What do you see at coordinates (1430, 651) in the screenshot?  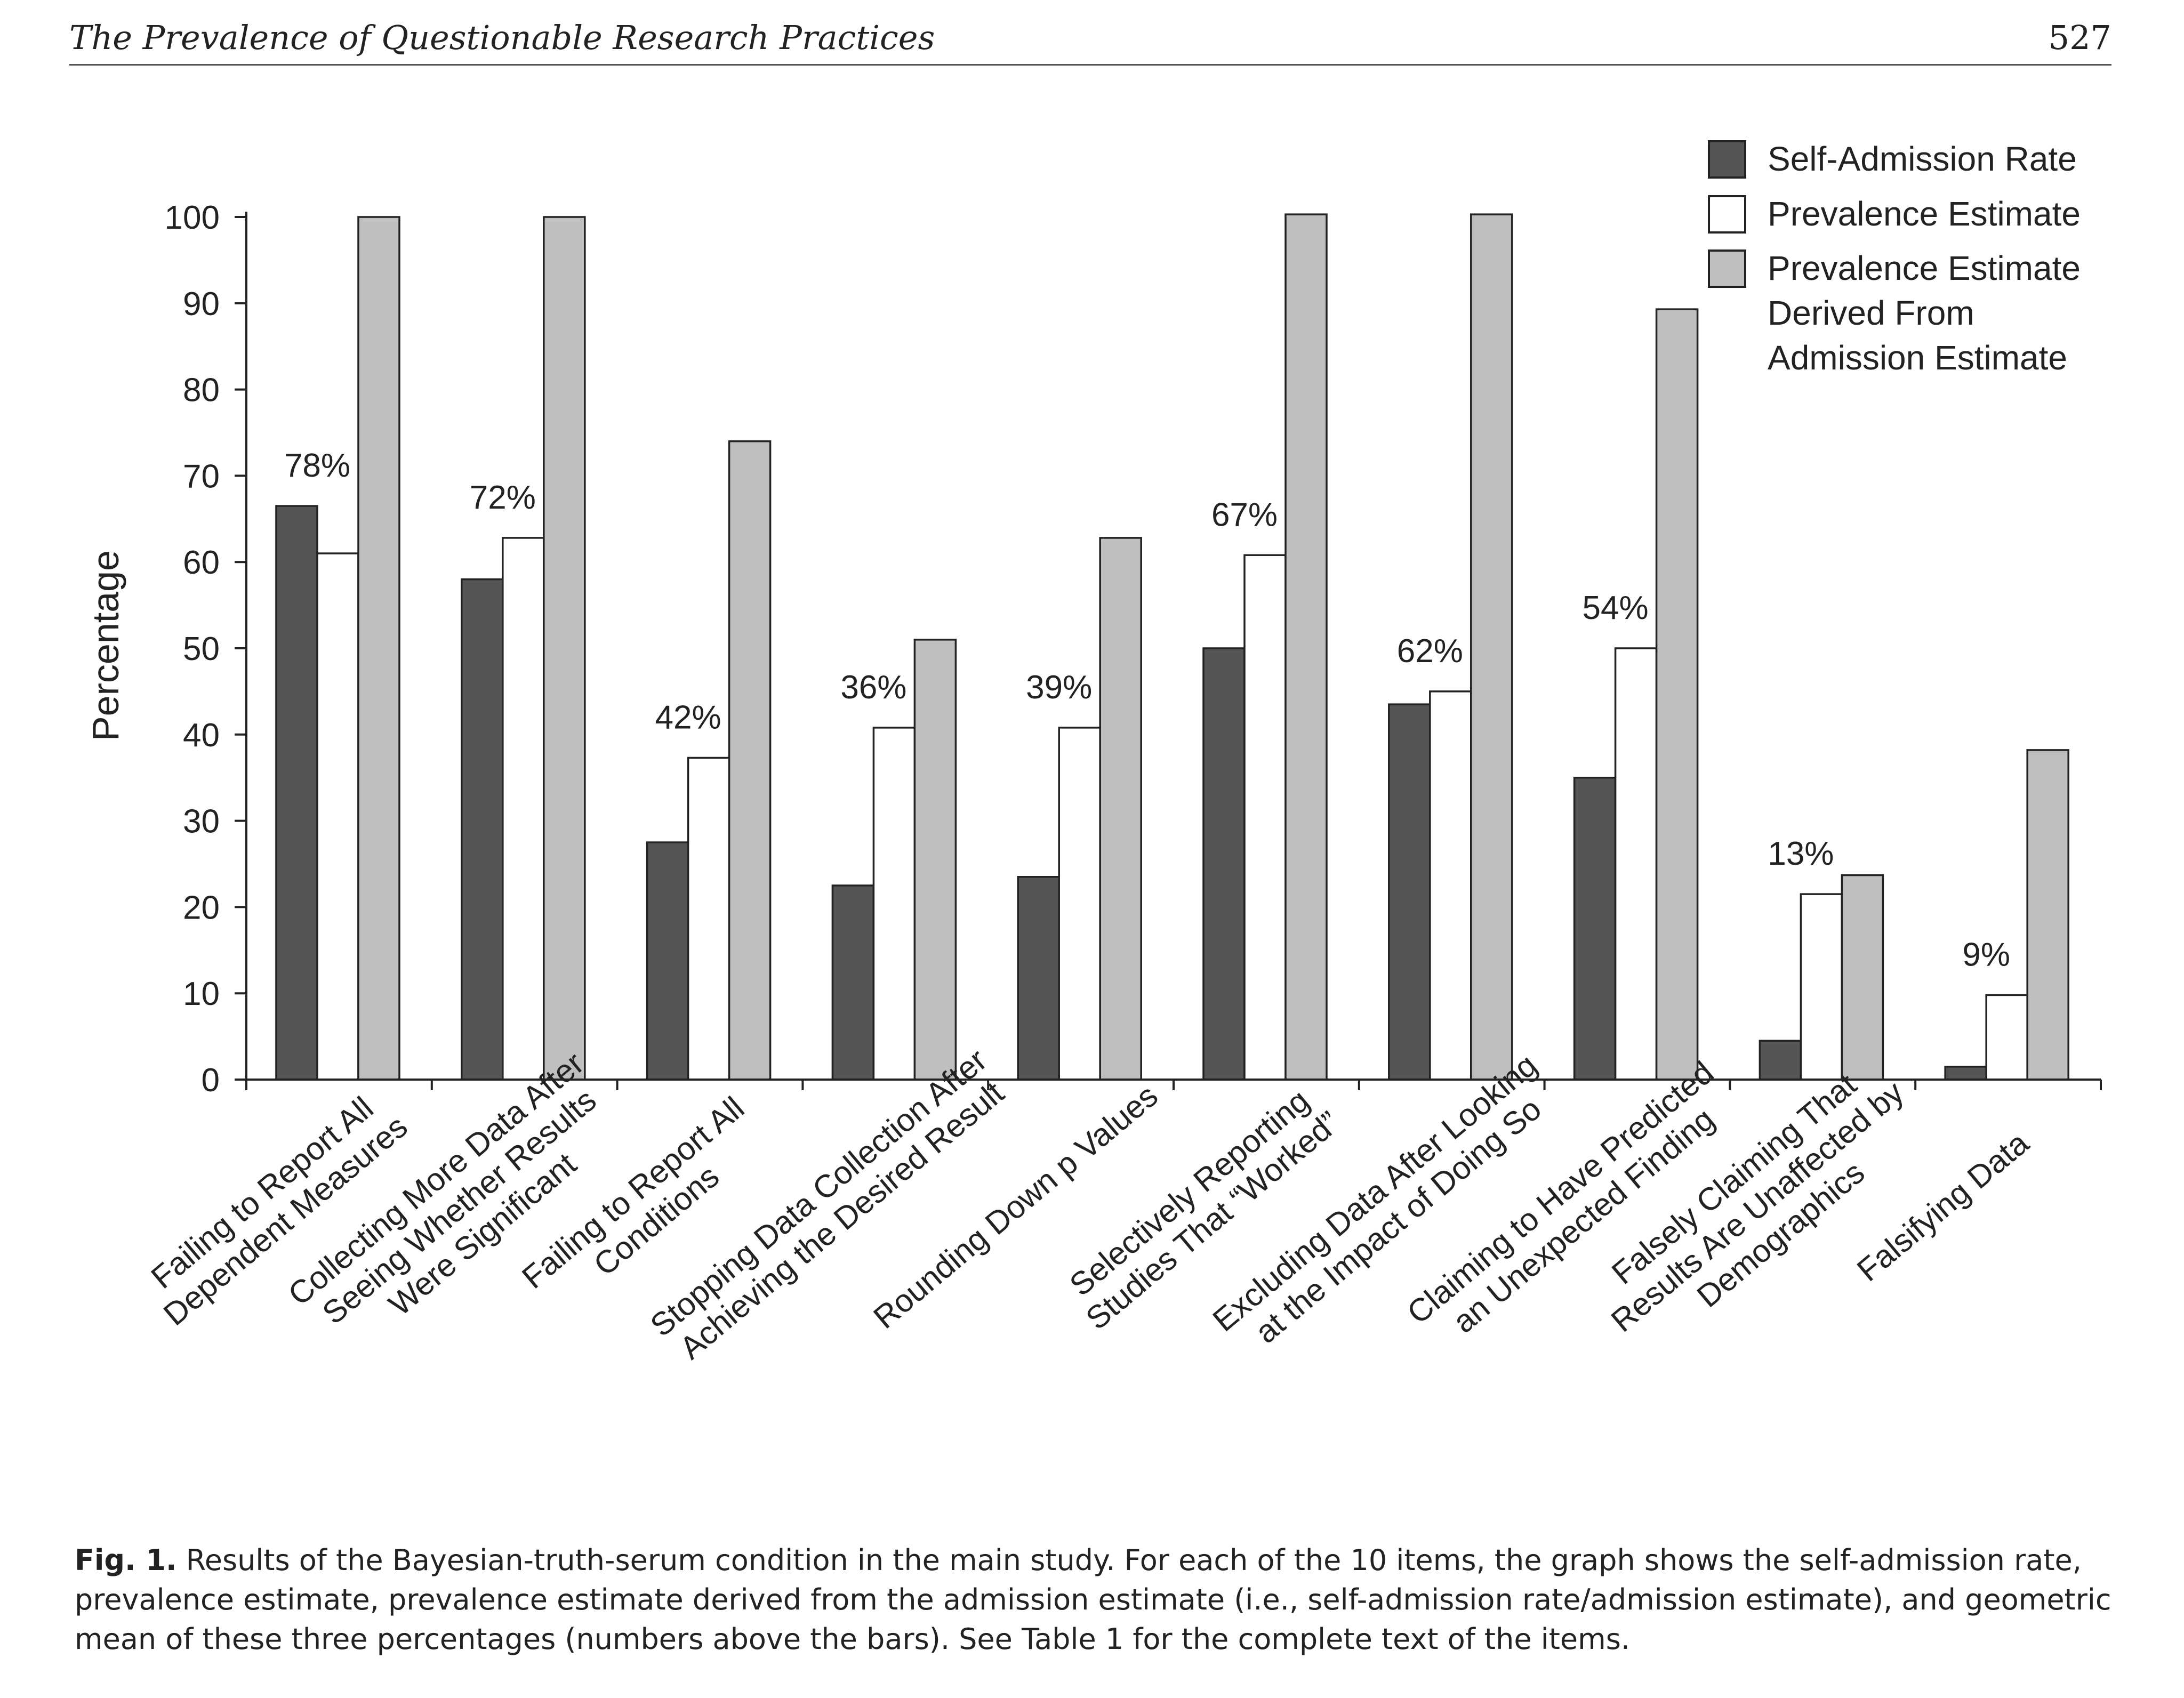 I see `data-label: 62%` at bounding box center [1430, 651].